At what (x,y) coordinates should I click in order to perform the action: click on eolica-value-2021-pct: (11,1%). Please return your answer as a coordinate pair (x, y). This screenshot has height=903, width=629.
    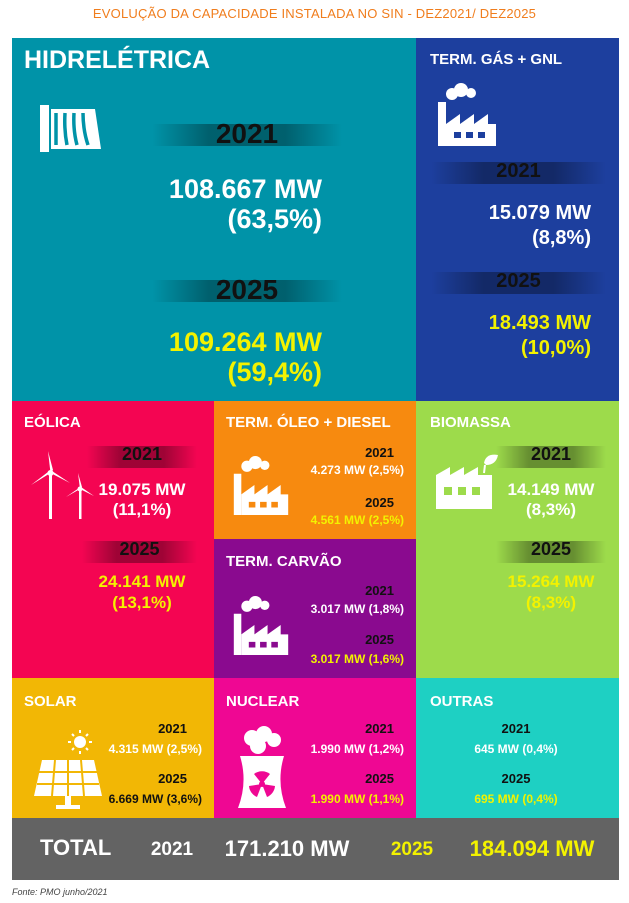
    Looking at the image, I should click on (142, 509).